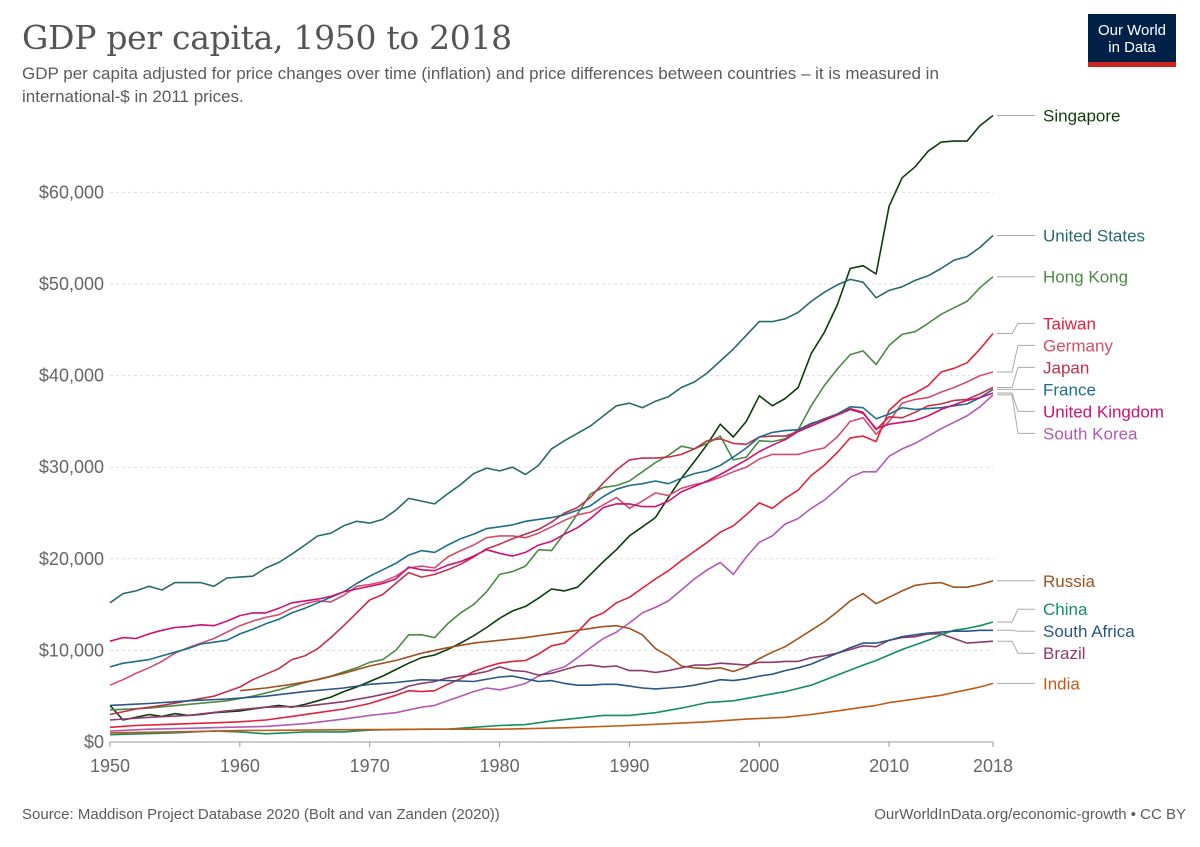  What do you see at coordinates (1089, 631) in the screenshot?
I see `series-label-south-africa: South Africa` at bounding box center [1089, 631].